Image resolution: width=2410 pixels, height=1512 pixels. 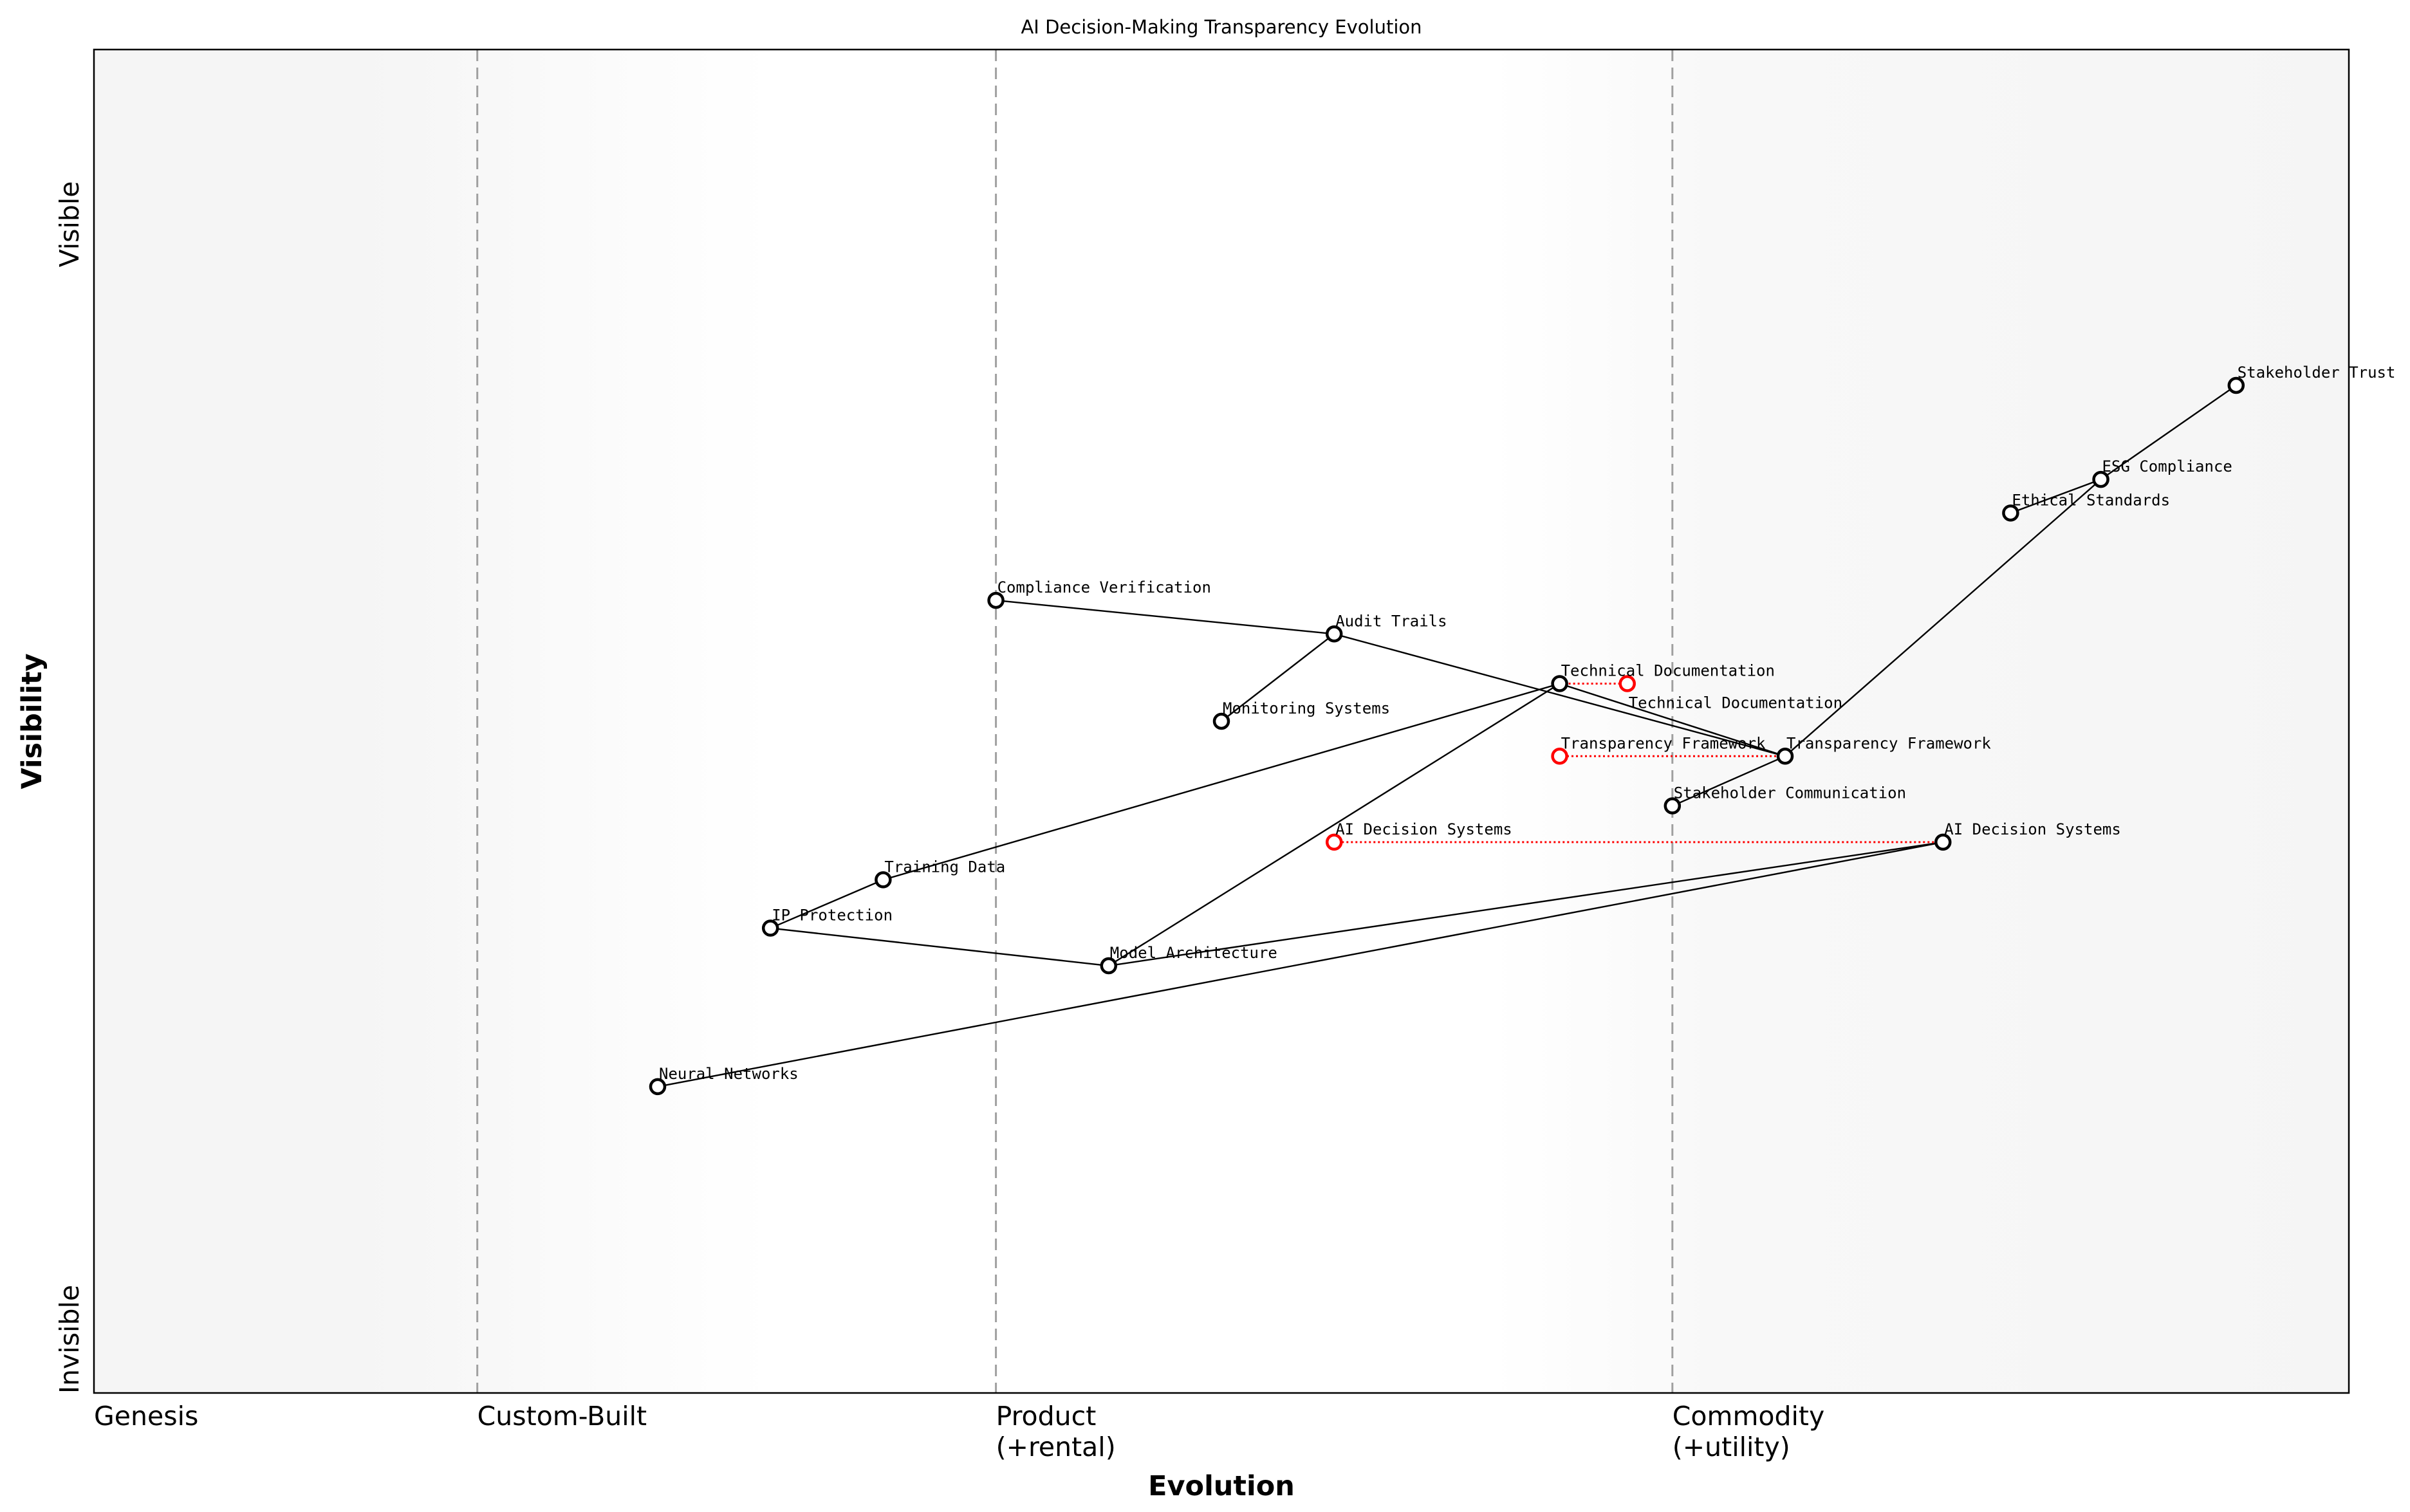 I want to click on node-monitoring-systems, so click(x=1221, y=721).